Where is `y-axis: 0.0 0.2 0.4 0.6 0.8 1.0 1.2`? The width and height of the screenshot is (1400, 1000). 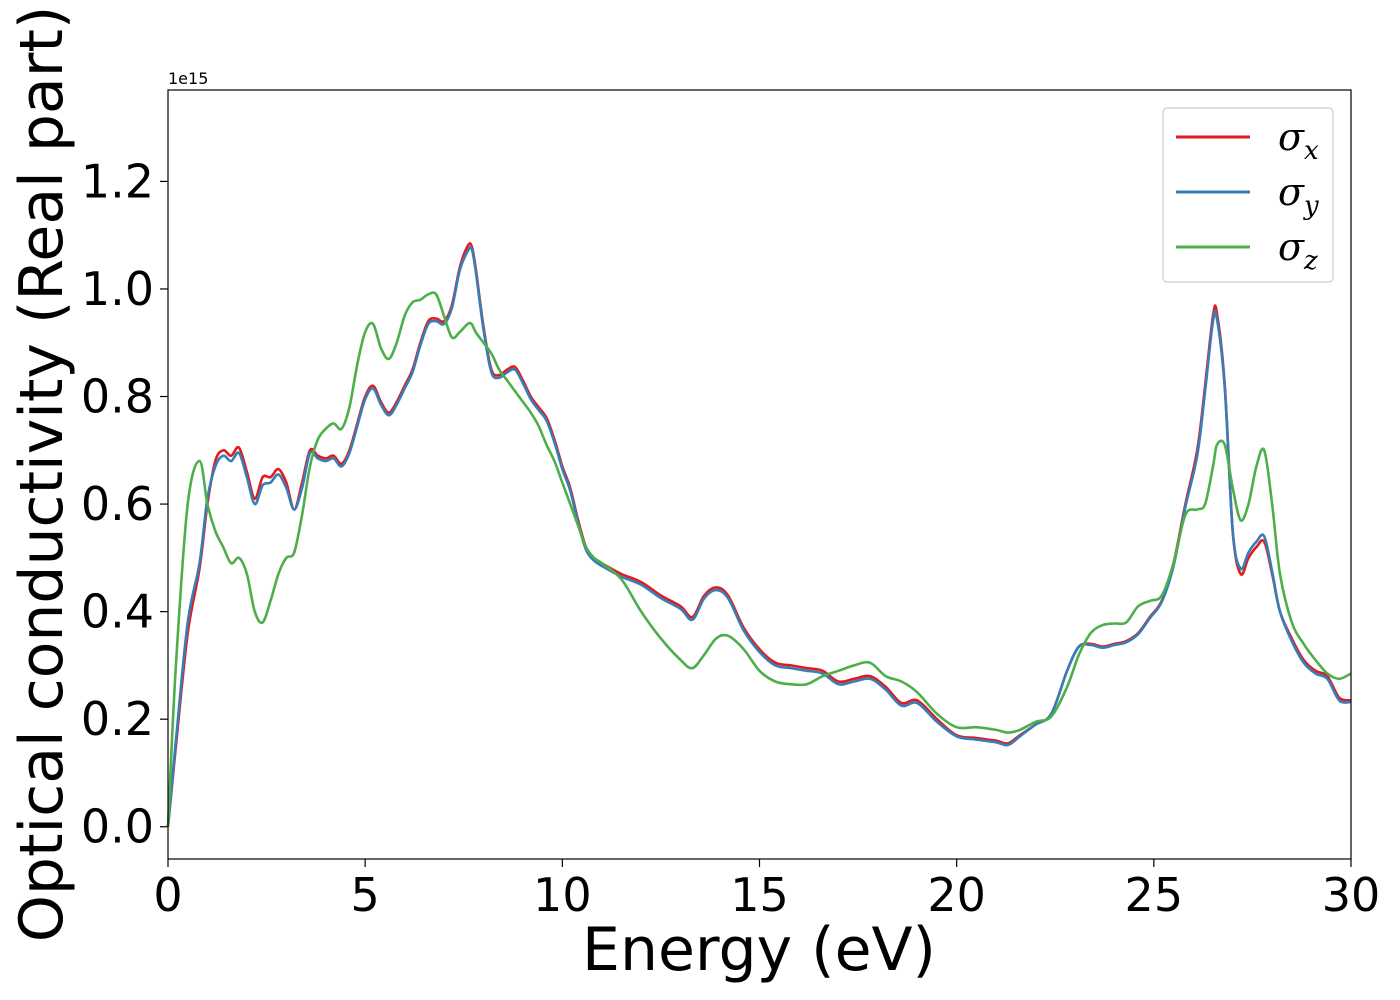
y-axis: 0.0 0.2 0.4 0.6 0.8 1.0 1.2 is located at coordinates (124, 504).